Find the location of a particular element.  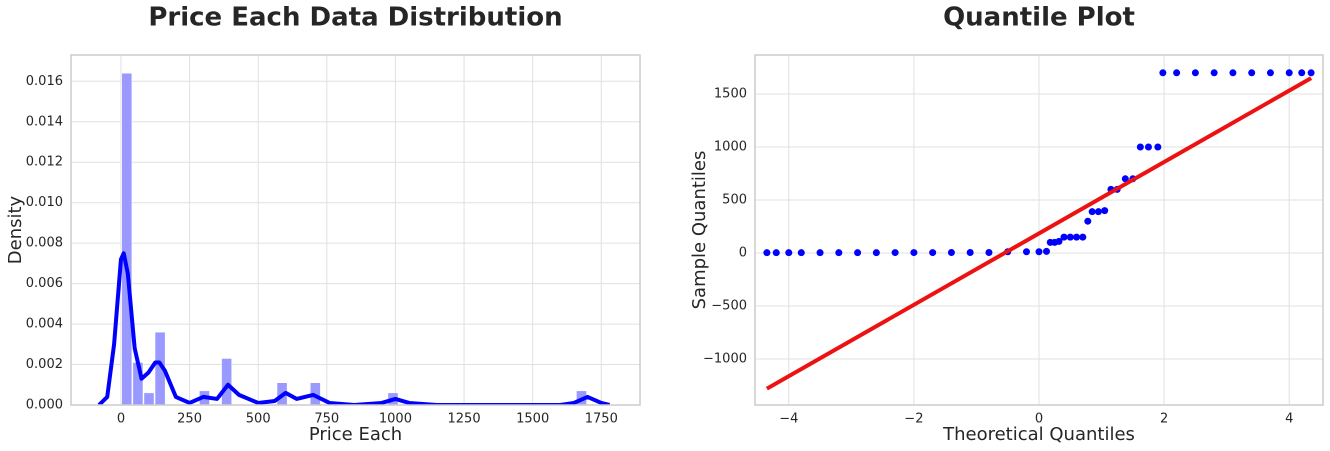

y-tick-label: 0.012 is located at coordinates (44, 162).